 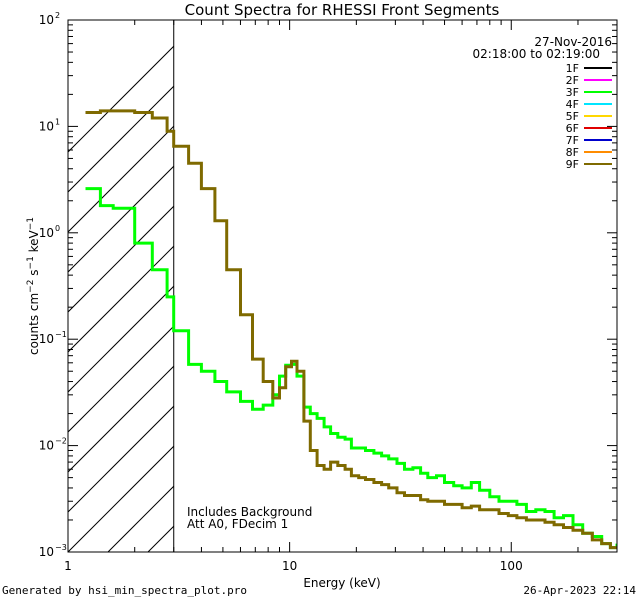 I want to click on chart-title: Count Spectra for RHESSI Front Segments, so click(x=342, y=10).